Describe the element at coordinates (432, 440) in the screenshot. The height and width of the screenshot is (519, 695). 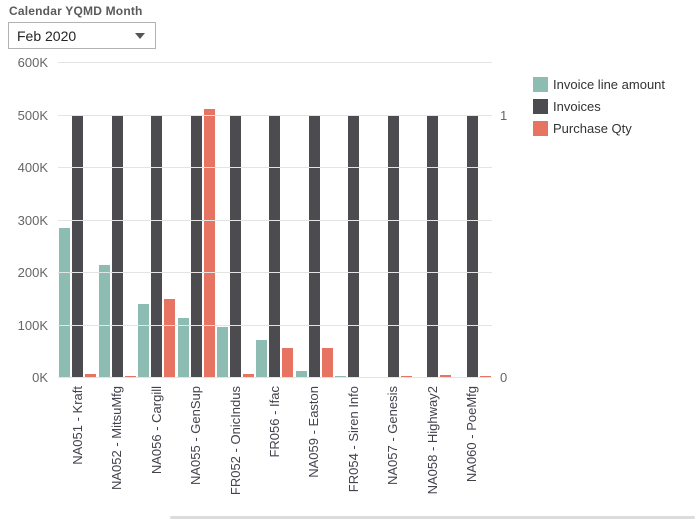
I see `category-label: NA058 - Highway2` at that location.